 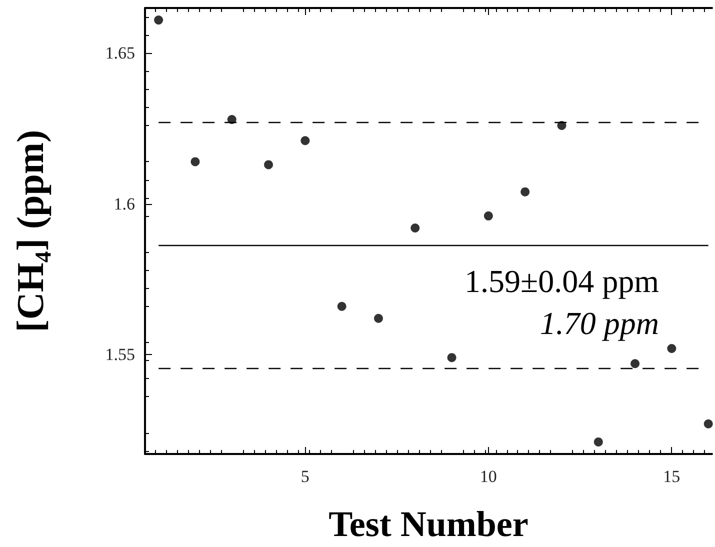 What do you see at coordinates (120, 354) in the screenshot?
I see `y-tick-label: 1.55` at bounding box center [120, 354].